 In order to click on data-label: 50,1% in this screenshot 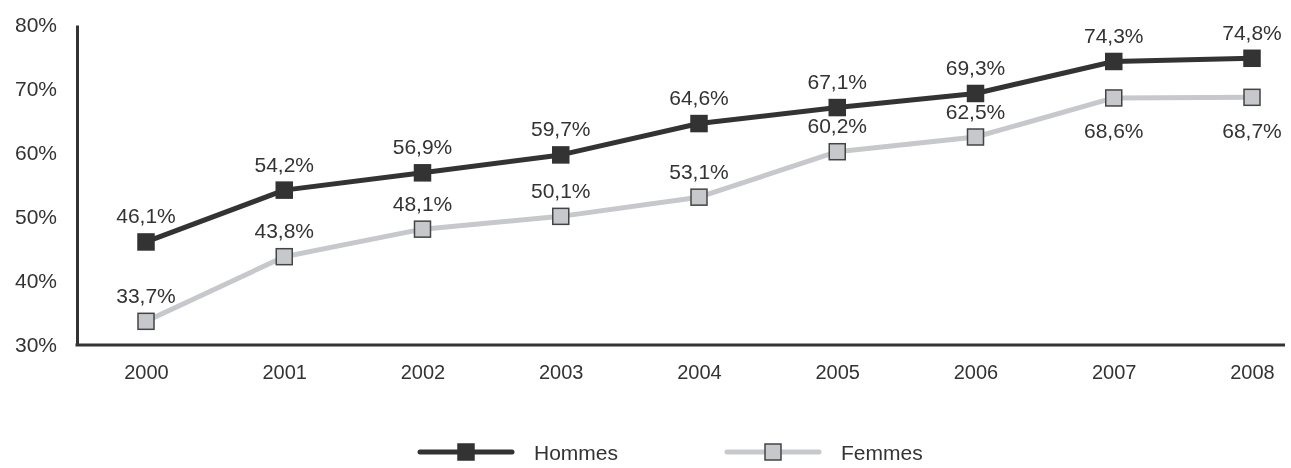, I will do `click(560, 190)`.